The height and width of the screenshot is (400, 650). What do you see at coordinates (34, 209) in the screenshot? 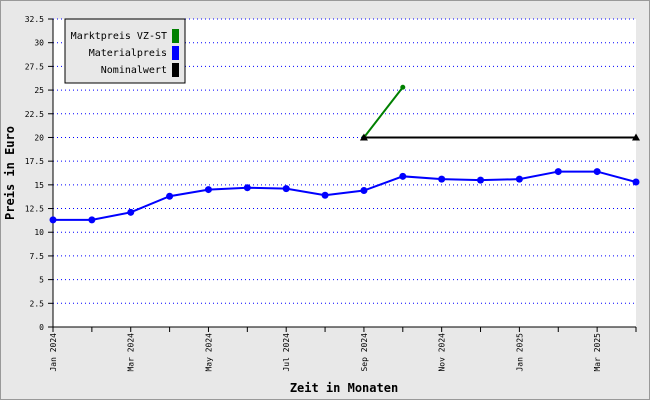
I see `y-tick-label: 12.5` at bounding box center [34, 209].